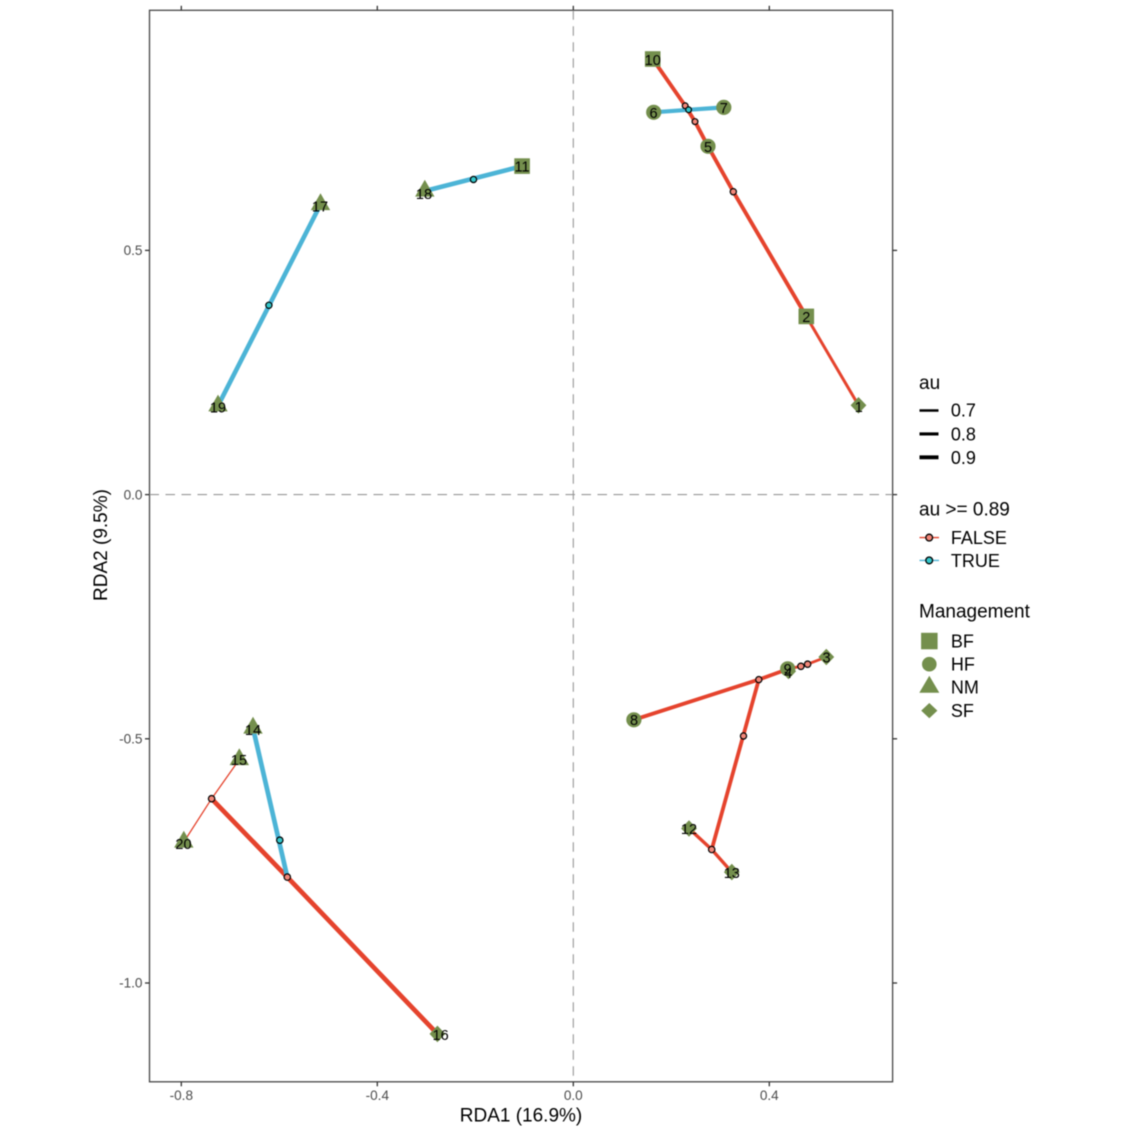 Image resolution: width=1133 pixels, height=1133 pixels. What do you see at coordinates (424, 195) in the screenshot?
I see `svg-text: 18` at bounding box center [424, 195].